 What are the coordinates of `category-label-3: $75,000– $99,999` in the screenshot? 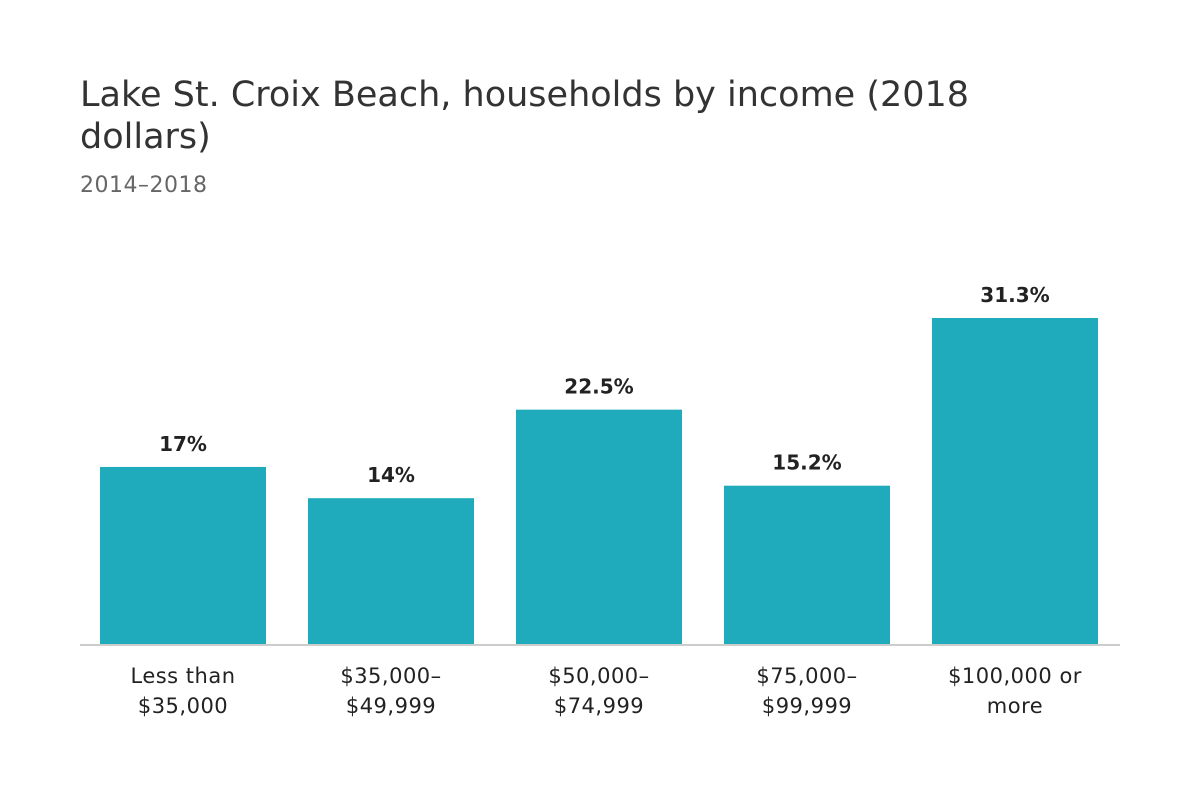 It's located at (806, 691).